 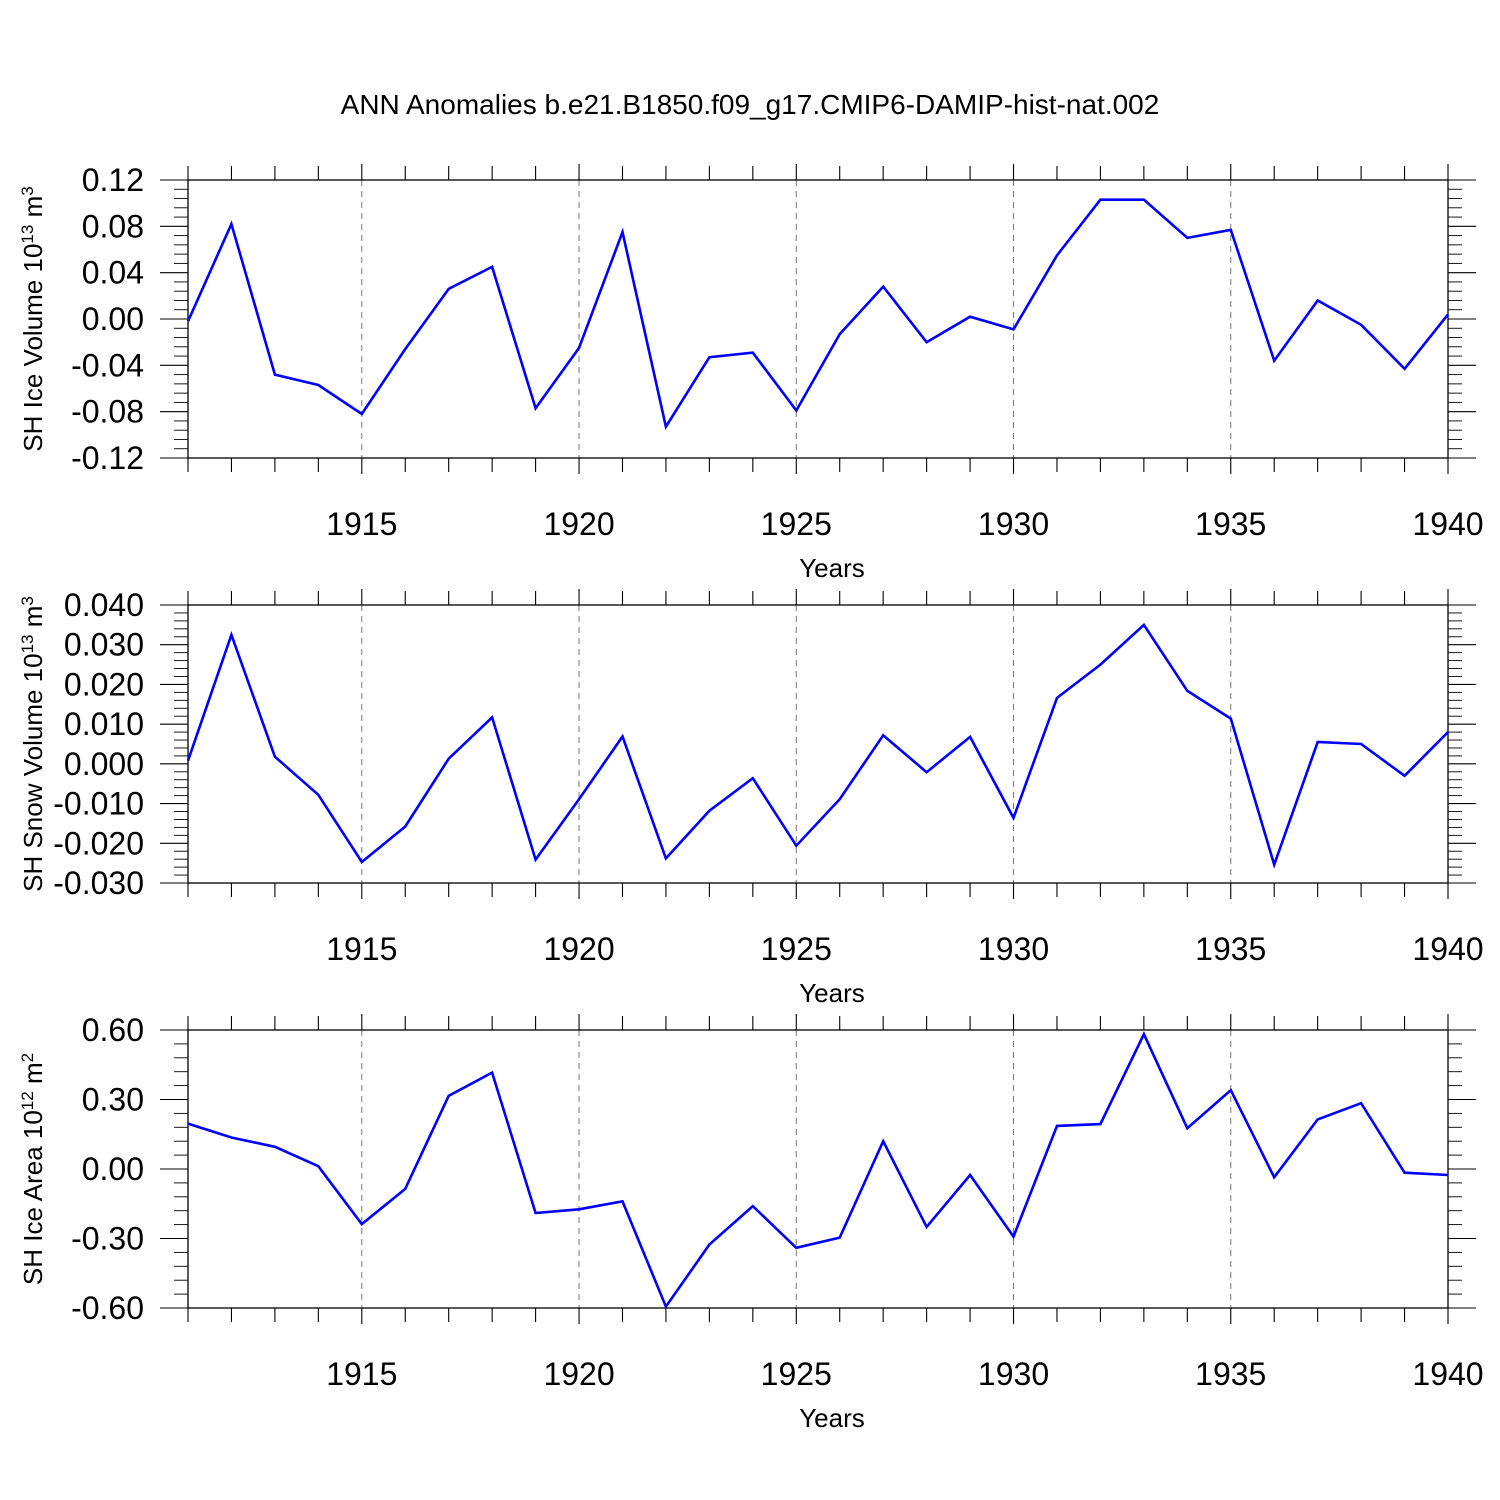 What do you see at coordinates (104, 724) in the screenshot?
I see `y-tick-label: 0.010` at bounding box center [104, 724].